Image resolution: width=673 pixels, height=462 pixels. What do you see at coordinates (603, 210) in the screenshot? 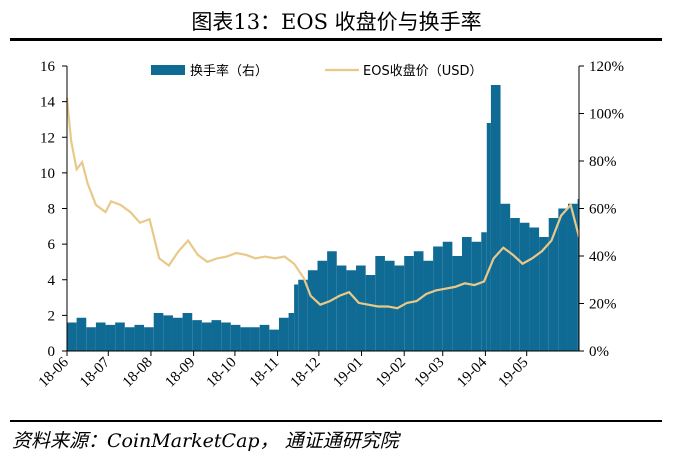
I see `right-tick-label: 60%` at bounding box center [603, 210].